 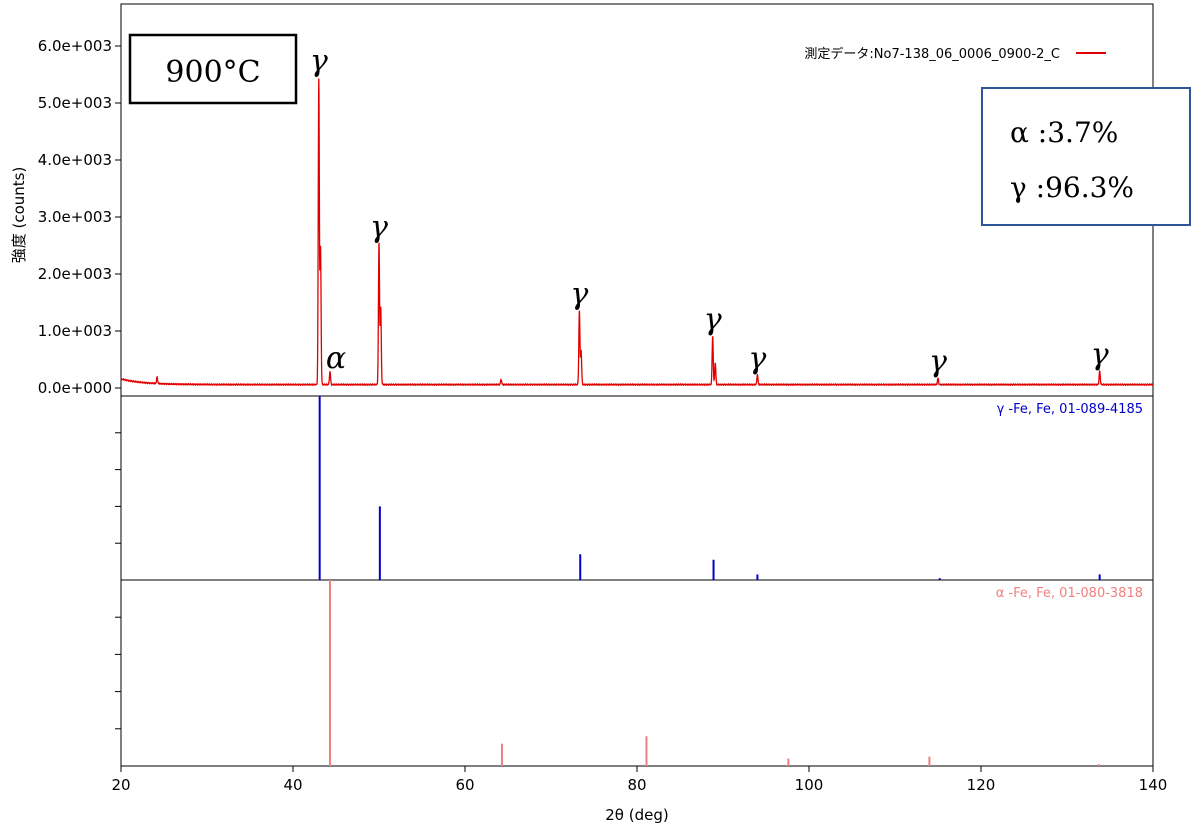 I want to click on x-axis: 20 40 60 80 100 120 140, so click(x=639, y=780).